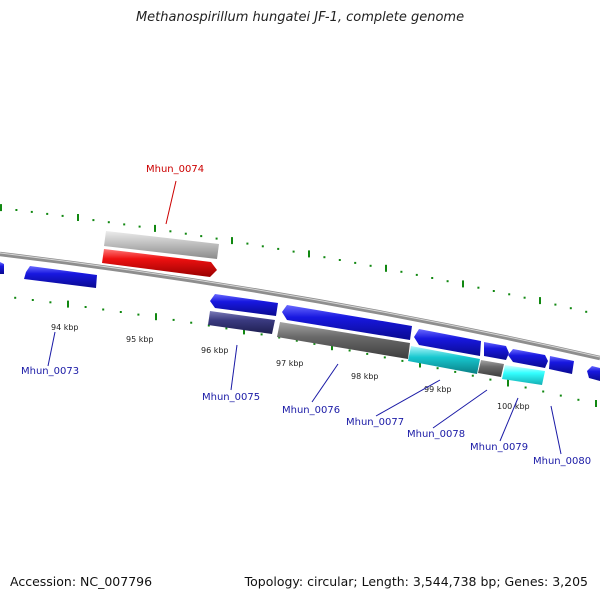 The height and width of the screenshot is (600, 600). Describe the element at coordinates (528, 358) in the screenshot. I see `gene-0079-cds` at that location.